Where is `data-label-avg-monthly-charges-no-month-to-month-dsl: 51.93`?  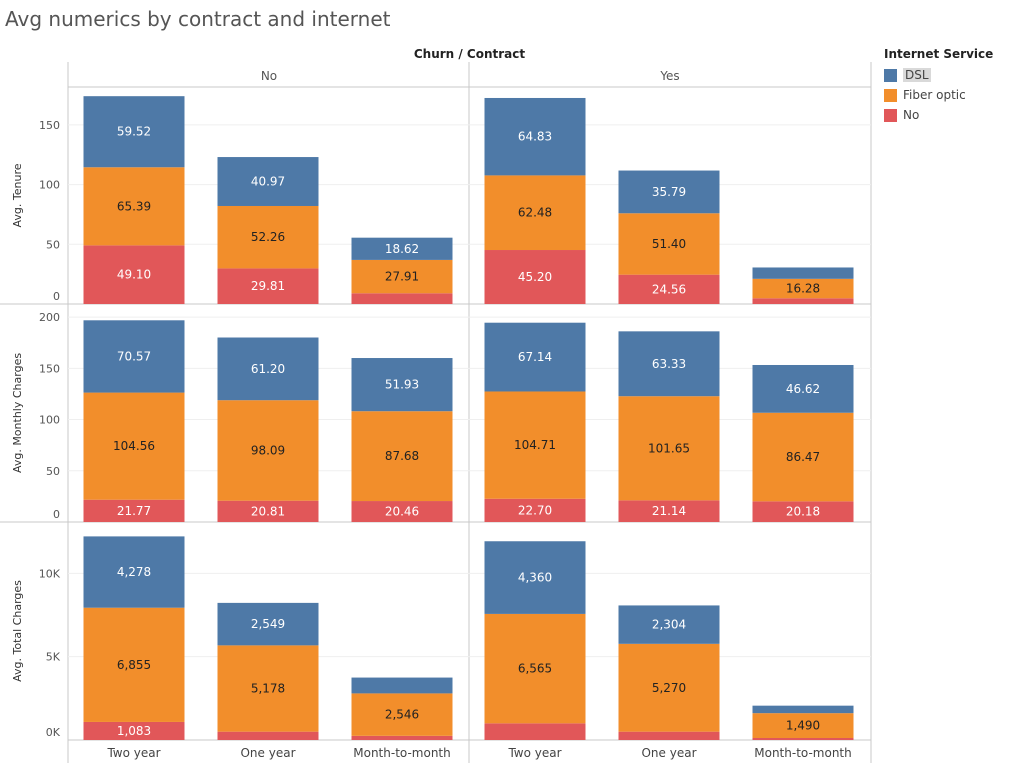
data-label-avg-monthly-charges-no-month-to-month-dsl: 51.93 is located at coordinates (402, 385).